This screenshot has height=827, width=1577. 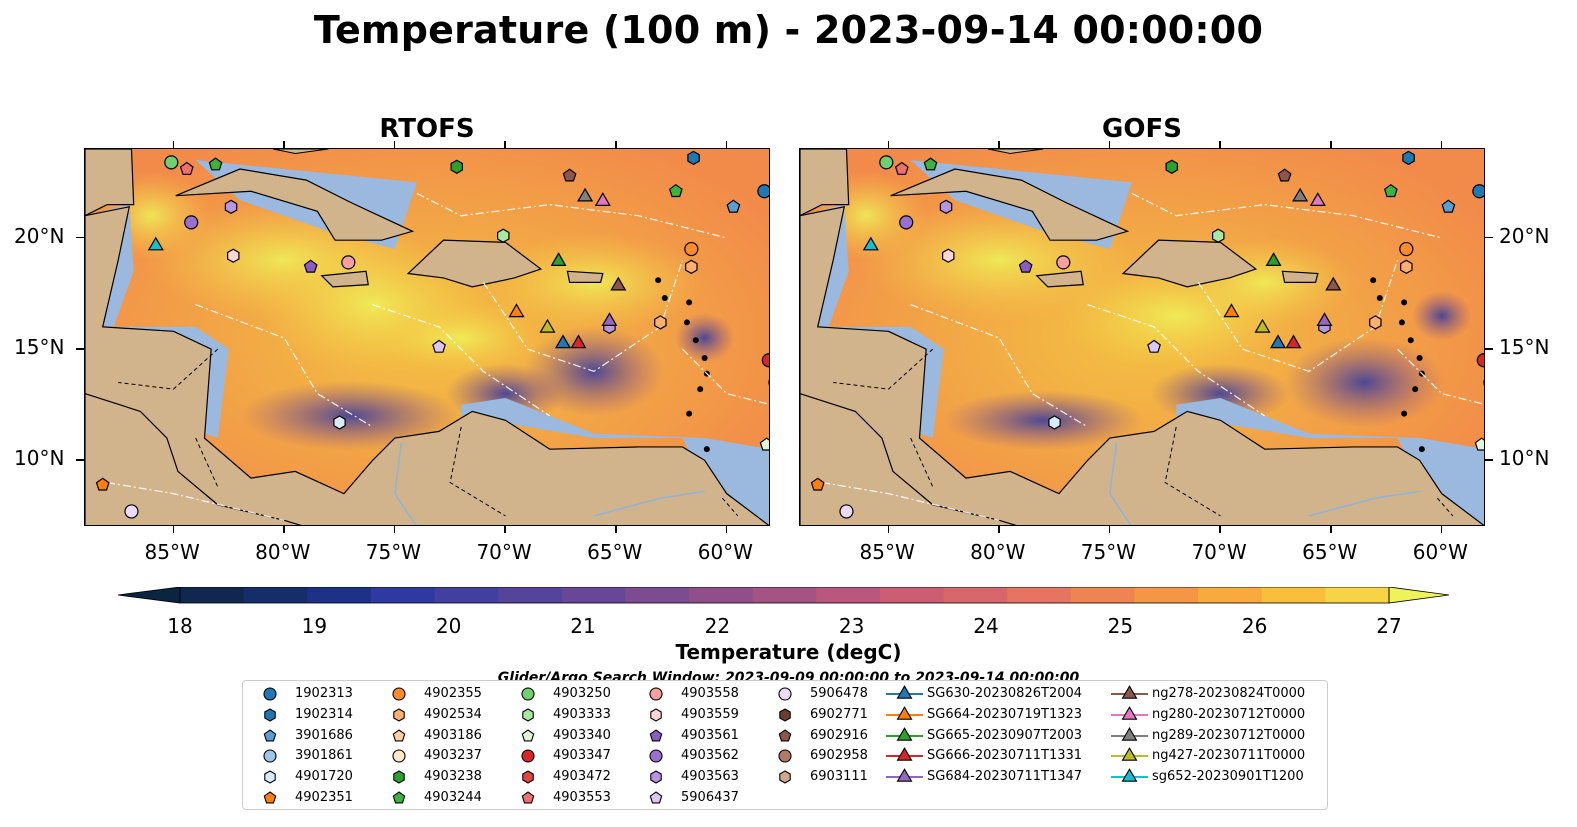 I want to click on lon-tick-label: 65°W, so click(x=615, y=552).